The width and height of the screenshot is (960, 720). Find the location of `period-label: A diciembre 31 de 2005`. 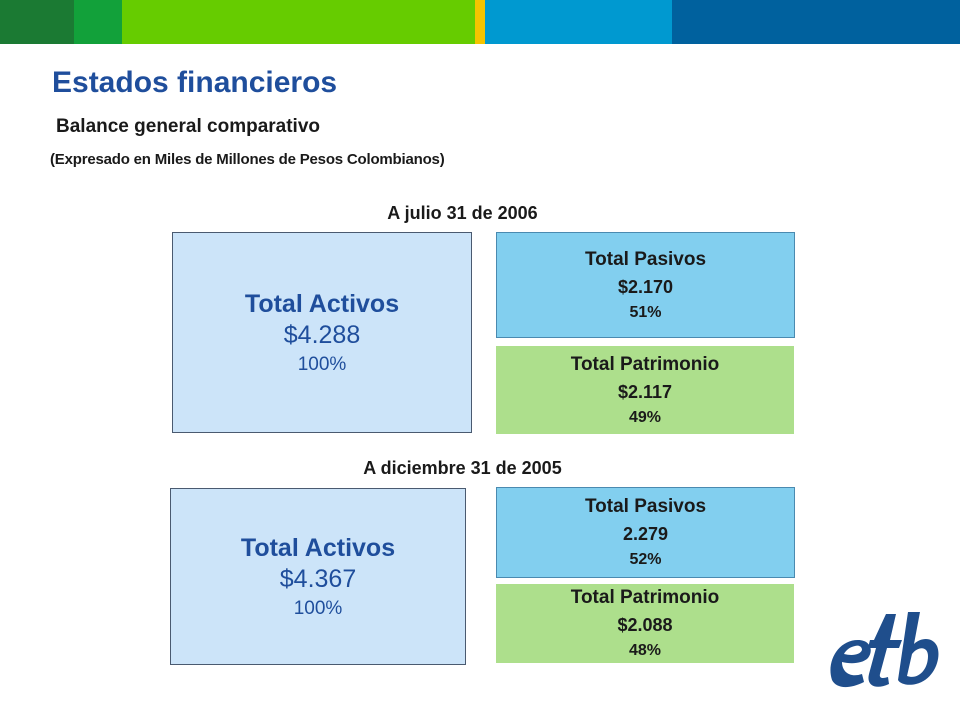

period-label: A diciembre 31 de 2005 is located at coordinates (462, 468).